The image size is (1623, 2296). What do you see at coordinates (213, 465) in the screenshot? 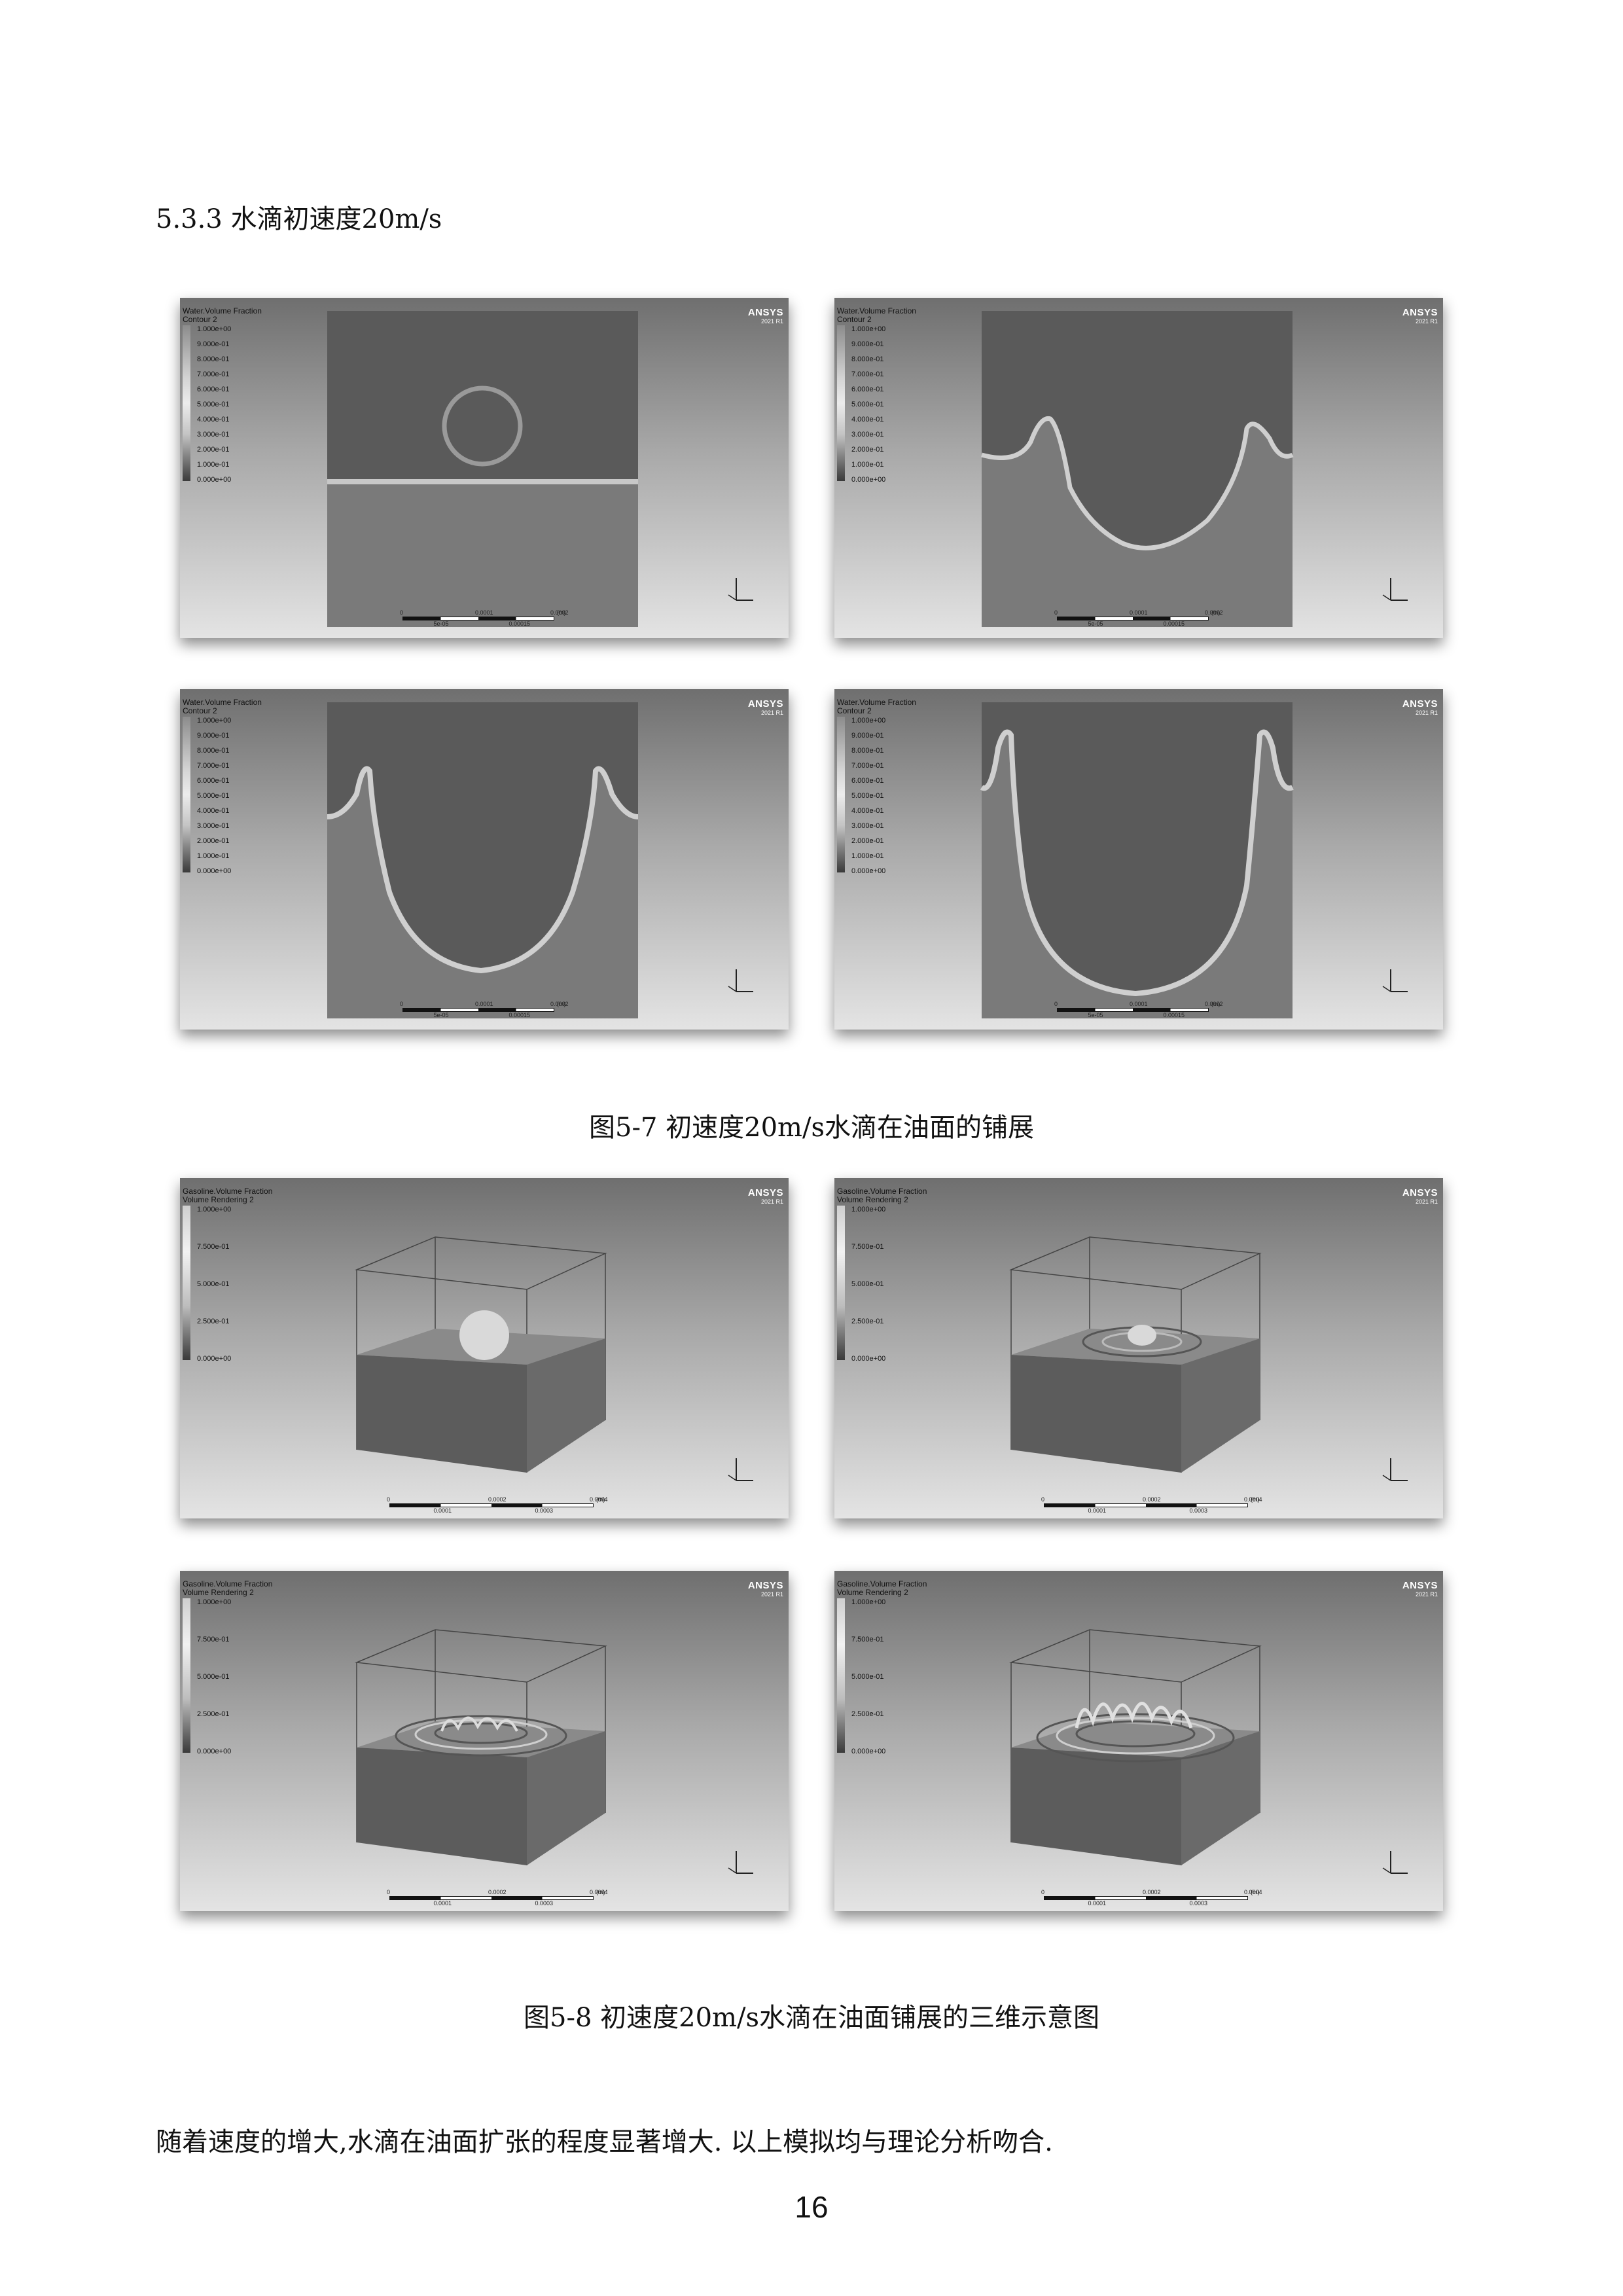
I see `legend-label: 1.000e-01` at bounding box center [213, 465].